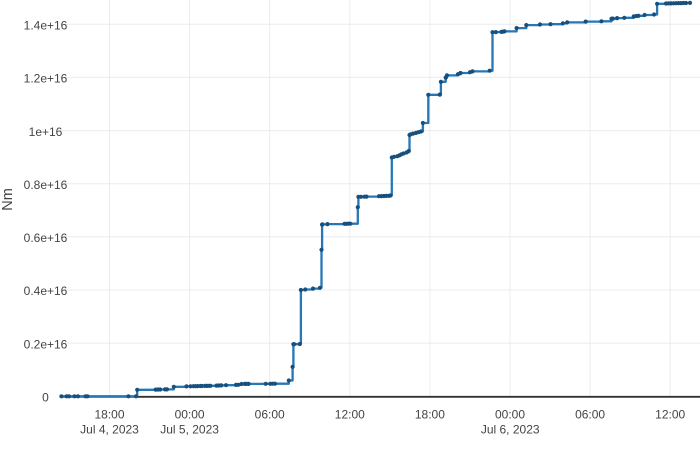 The width and height of the screenshot is (700, 450). I want to click on svg-text: 1.2e+16, so click(46, 79).